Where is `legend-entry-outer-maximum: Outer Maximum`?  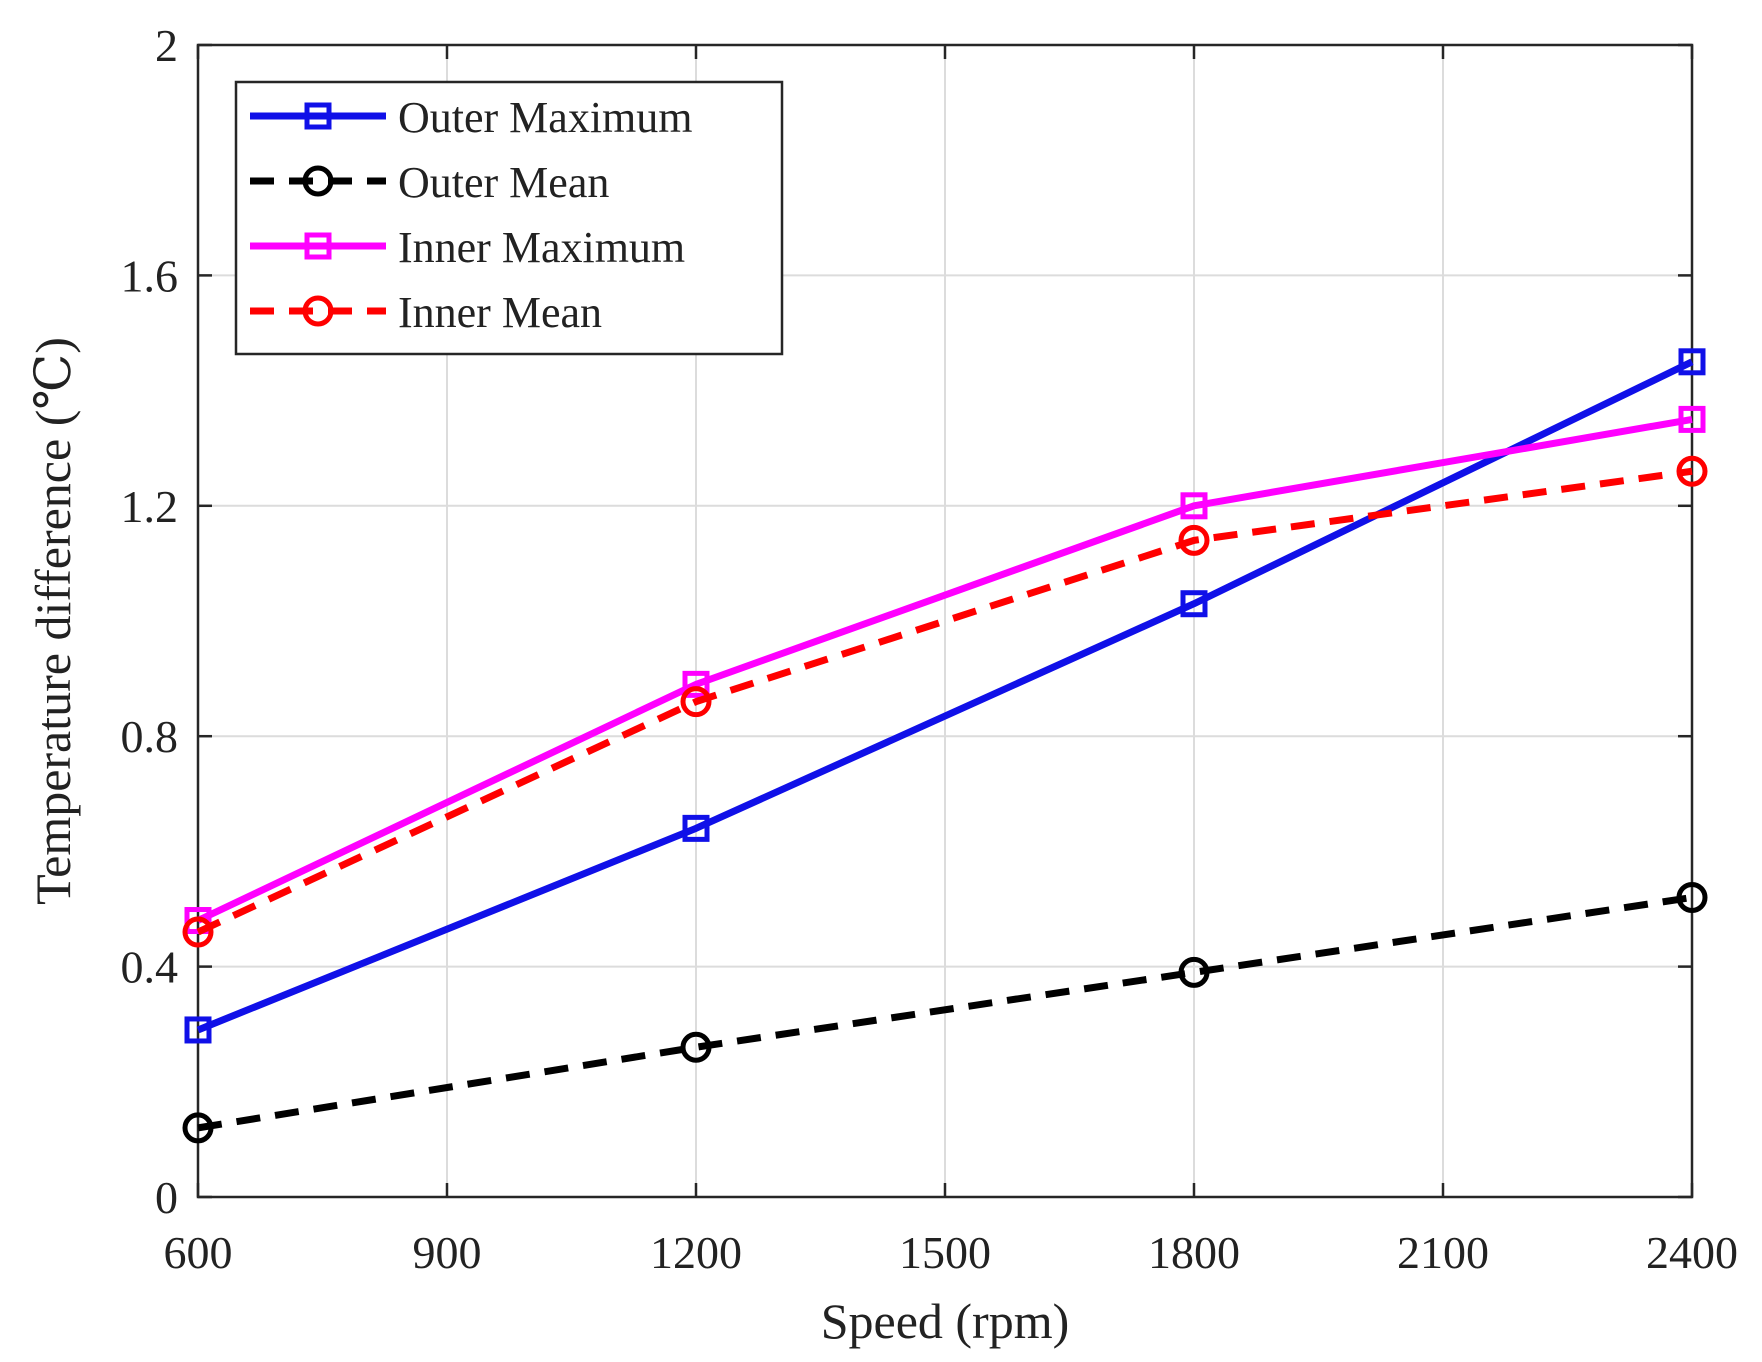
legend-entry-outer-maximum: Outer Maximum is located at coordinates (471, 117).